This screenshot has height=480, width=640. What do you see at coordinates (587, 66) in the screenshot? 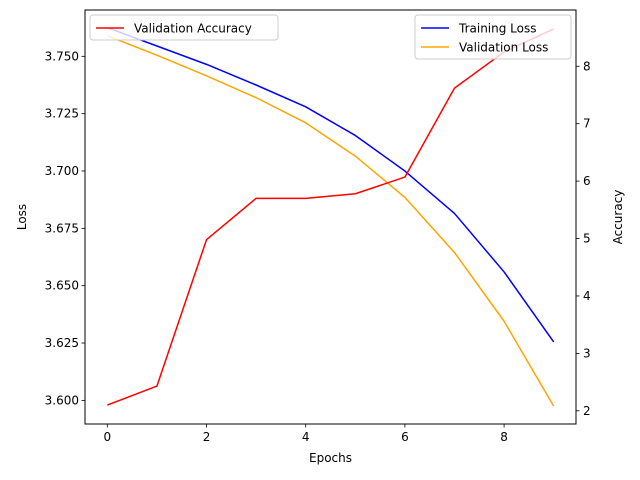
I see `right-y-tick-label: 8` at bounding box center [587, 66].